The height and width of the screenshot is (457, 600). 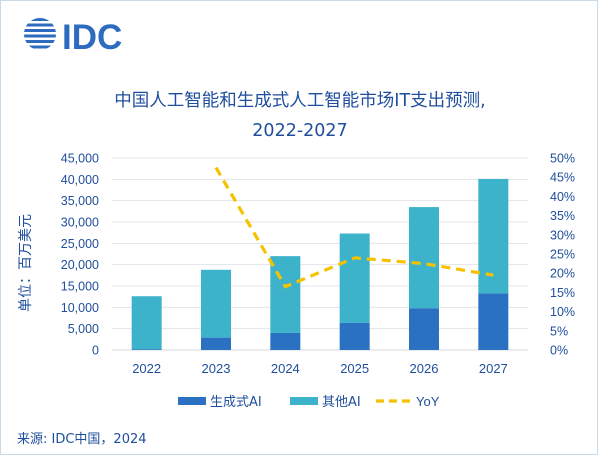 What do you see at coordinates (92, 37) in the screenshot?
I see `svg-text: IDC` at bounding box center [92, 37].